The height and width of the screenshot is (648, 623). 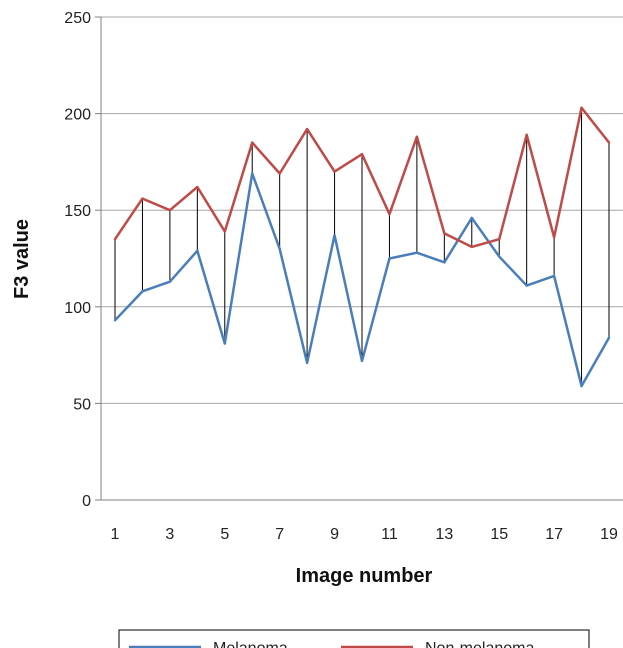 What do you see at coordinates (479, 644) in the screenshot?
I see `legend-label-non-melanoma: Non-melanoma` at bounding box center [479, 644].